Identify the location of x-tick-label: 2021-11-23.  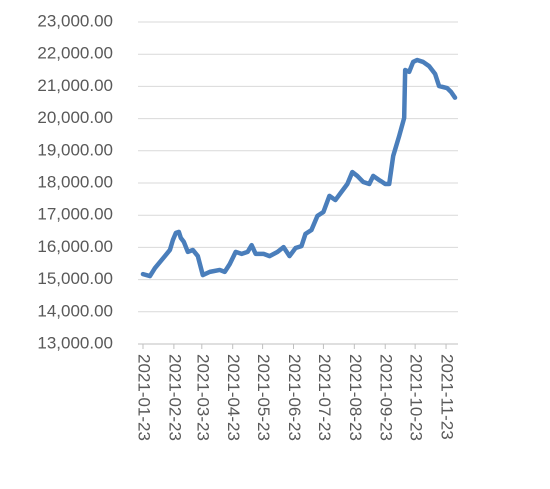
(447, 397).